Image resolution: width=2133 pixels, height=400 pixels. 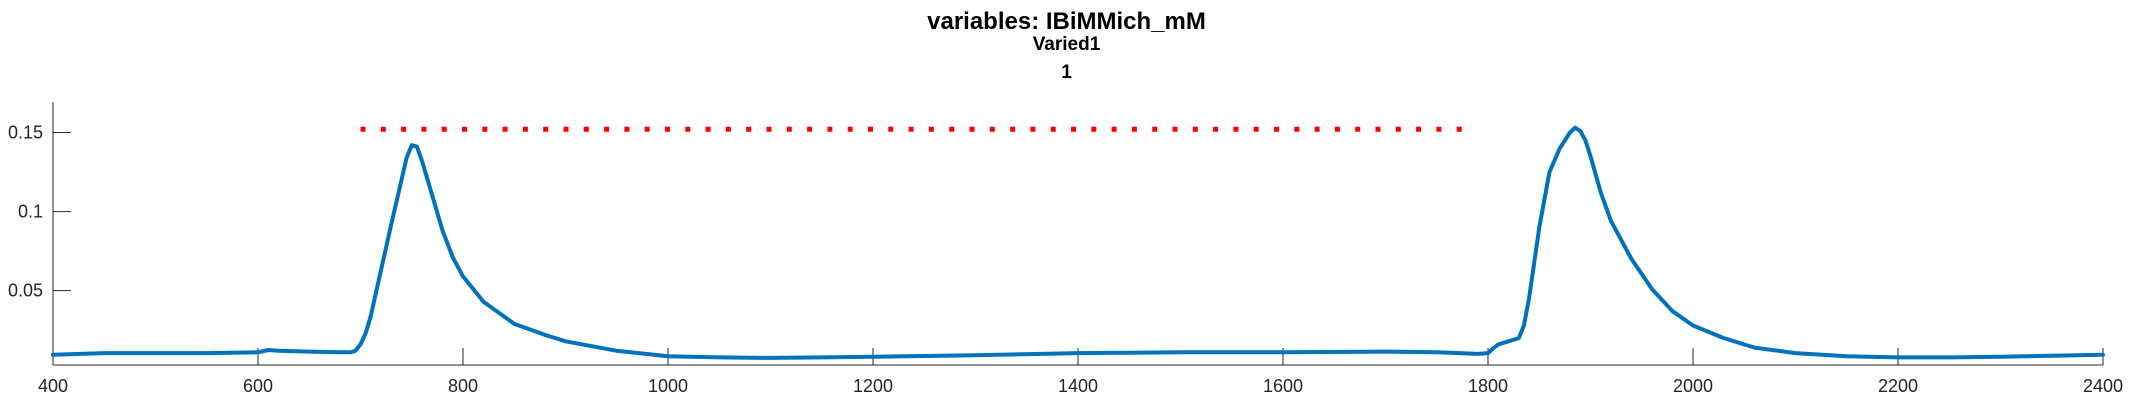 I want to click on chart-title: variables: IBiMMich_mM, so click(x=1066, y=21).